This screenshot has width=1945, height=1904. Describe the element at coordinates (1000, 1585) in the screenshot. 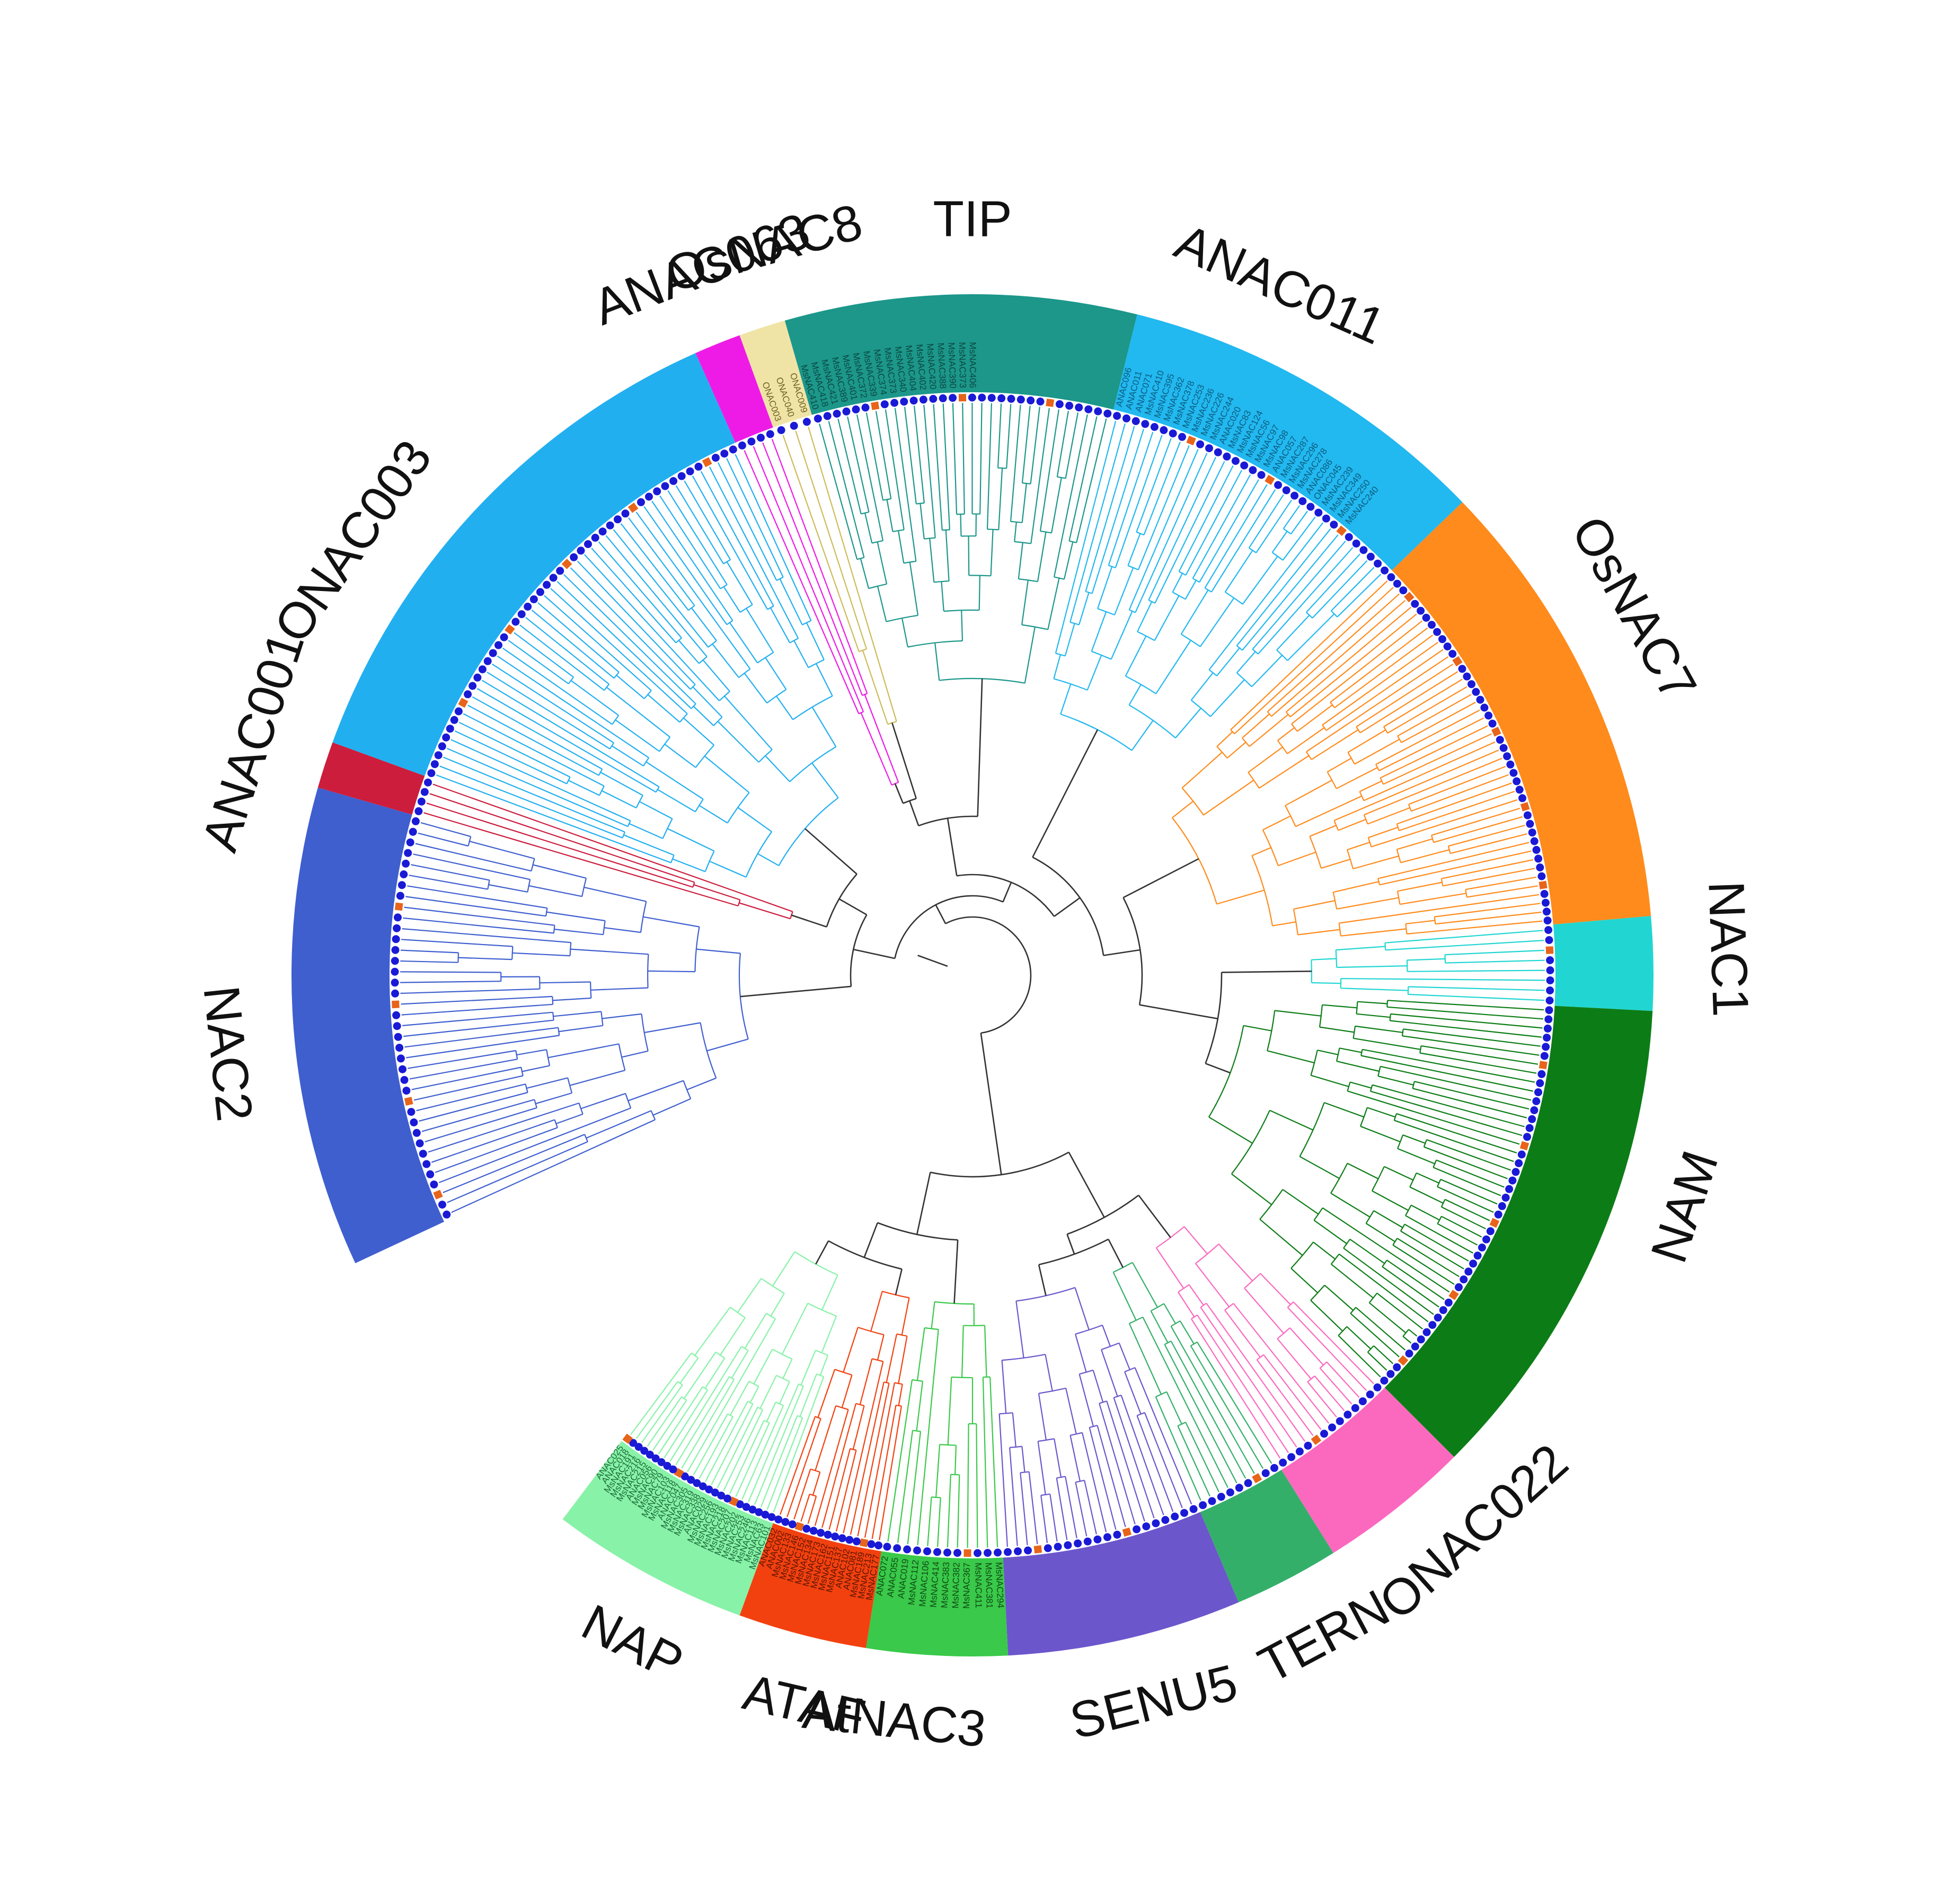

I see `leaf-label: MsNAC294` at that location.